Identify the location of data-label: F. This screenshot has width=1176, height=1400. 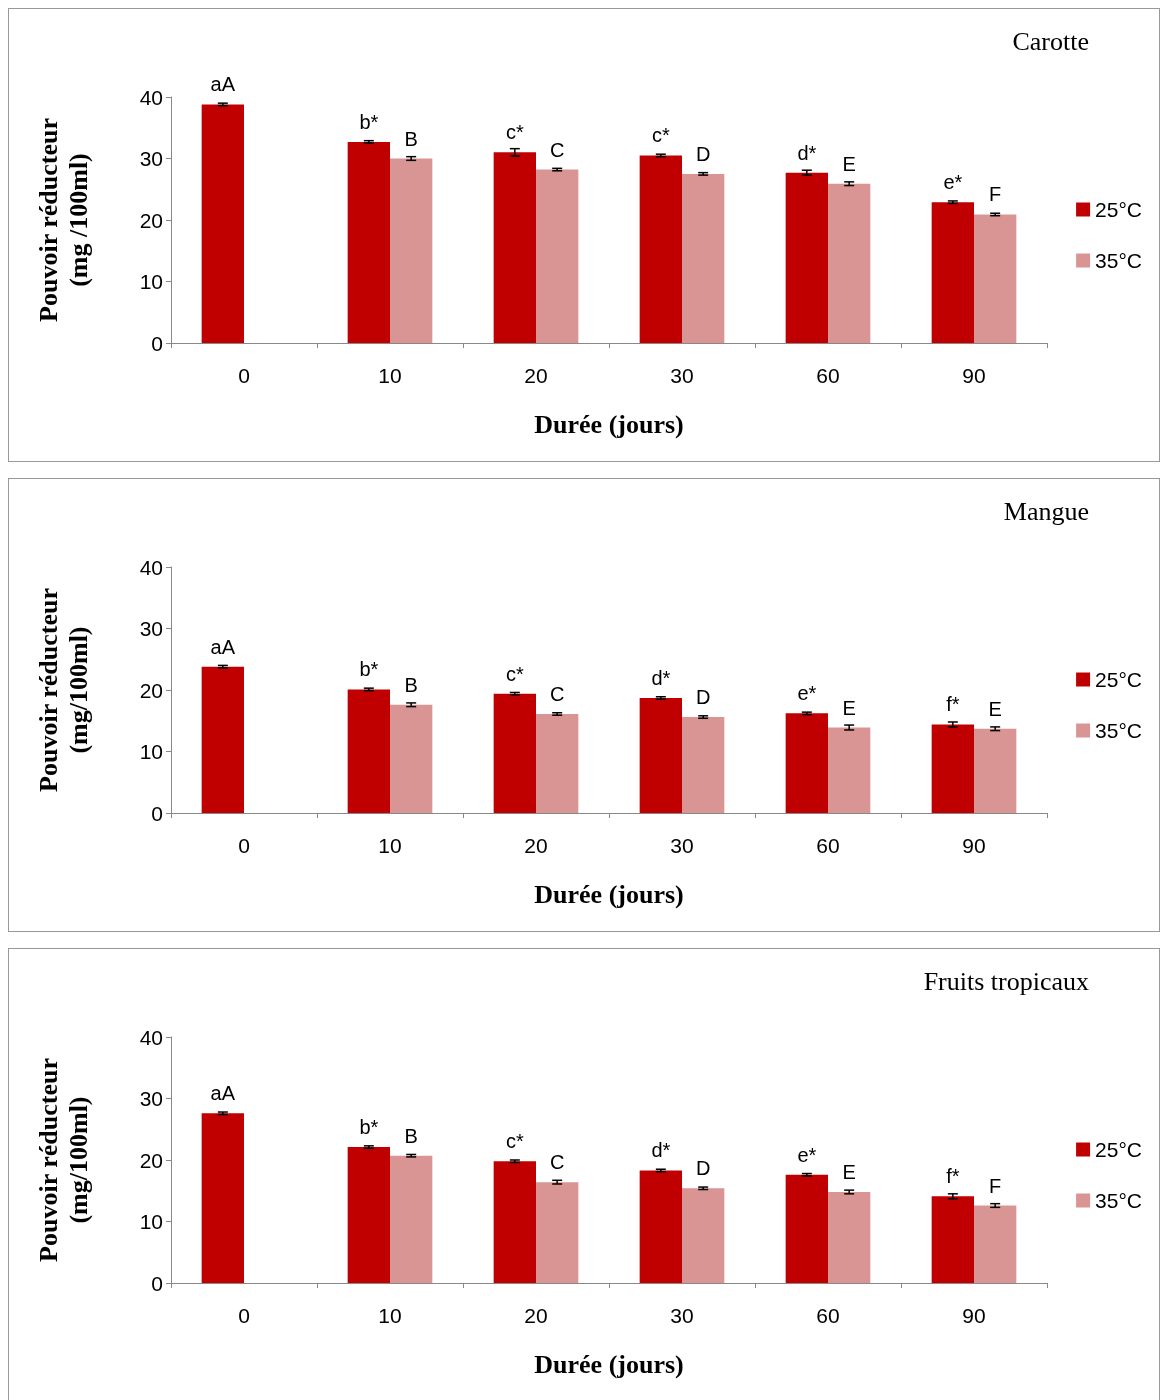
(995, 1185).